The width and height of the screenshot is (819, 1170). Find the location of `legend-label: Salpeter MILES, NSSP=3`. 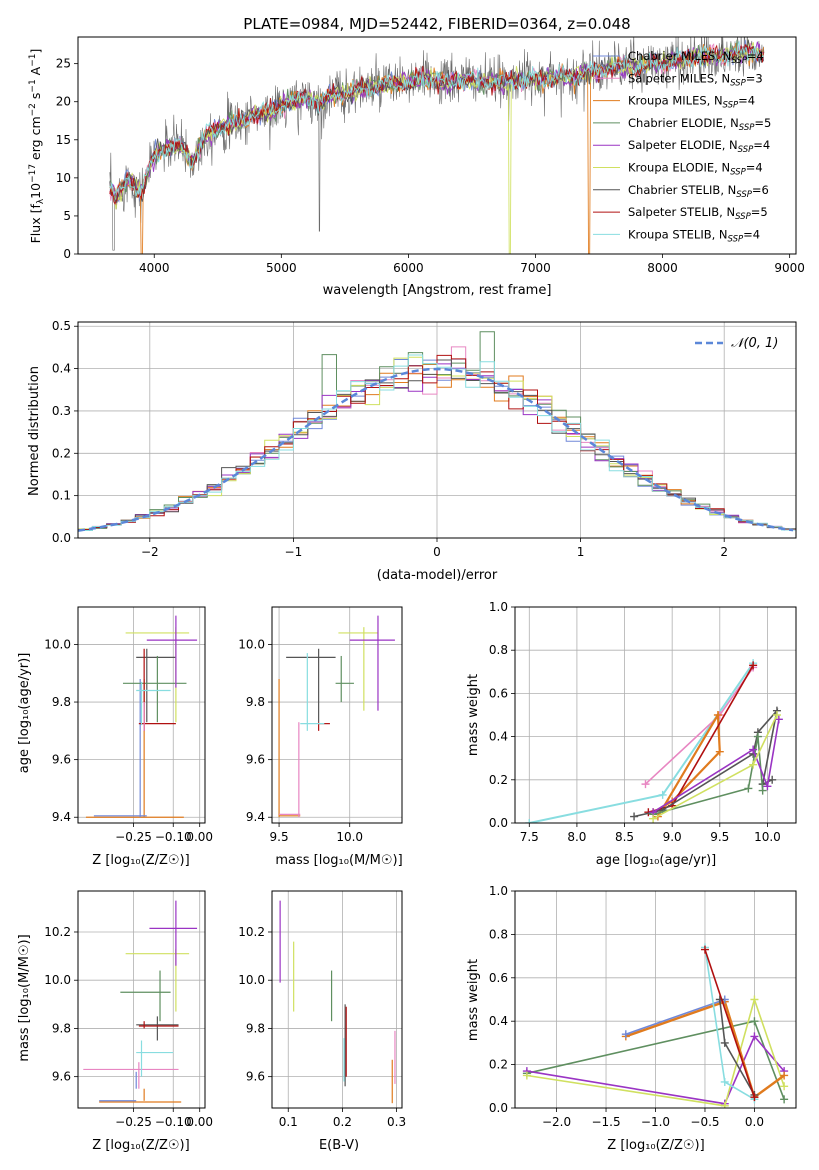

legend-label: Salpeter MILES, NSSP=3 is located at coordinates (695, 79).